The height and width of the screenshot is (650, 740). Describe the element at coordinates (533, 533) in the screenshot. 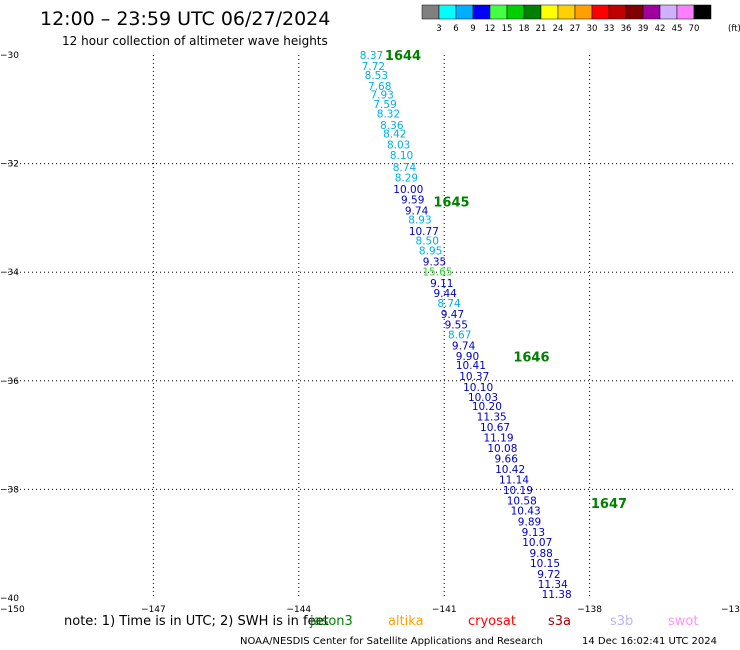

I see `wave-height-label: 9.13` at that location.